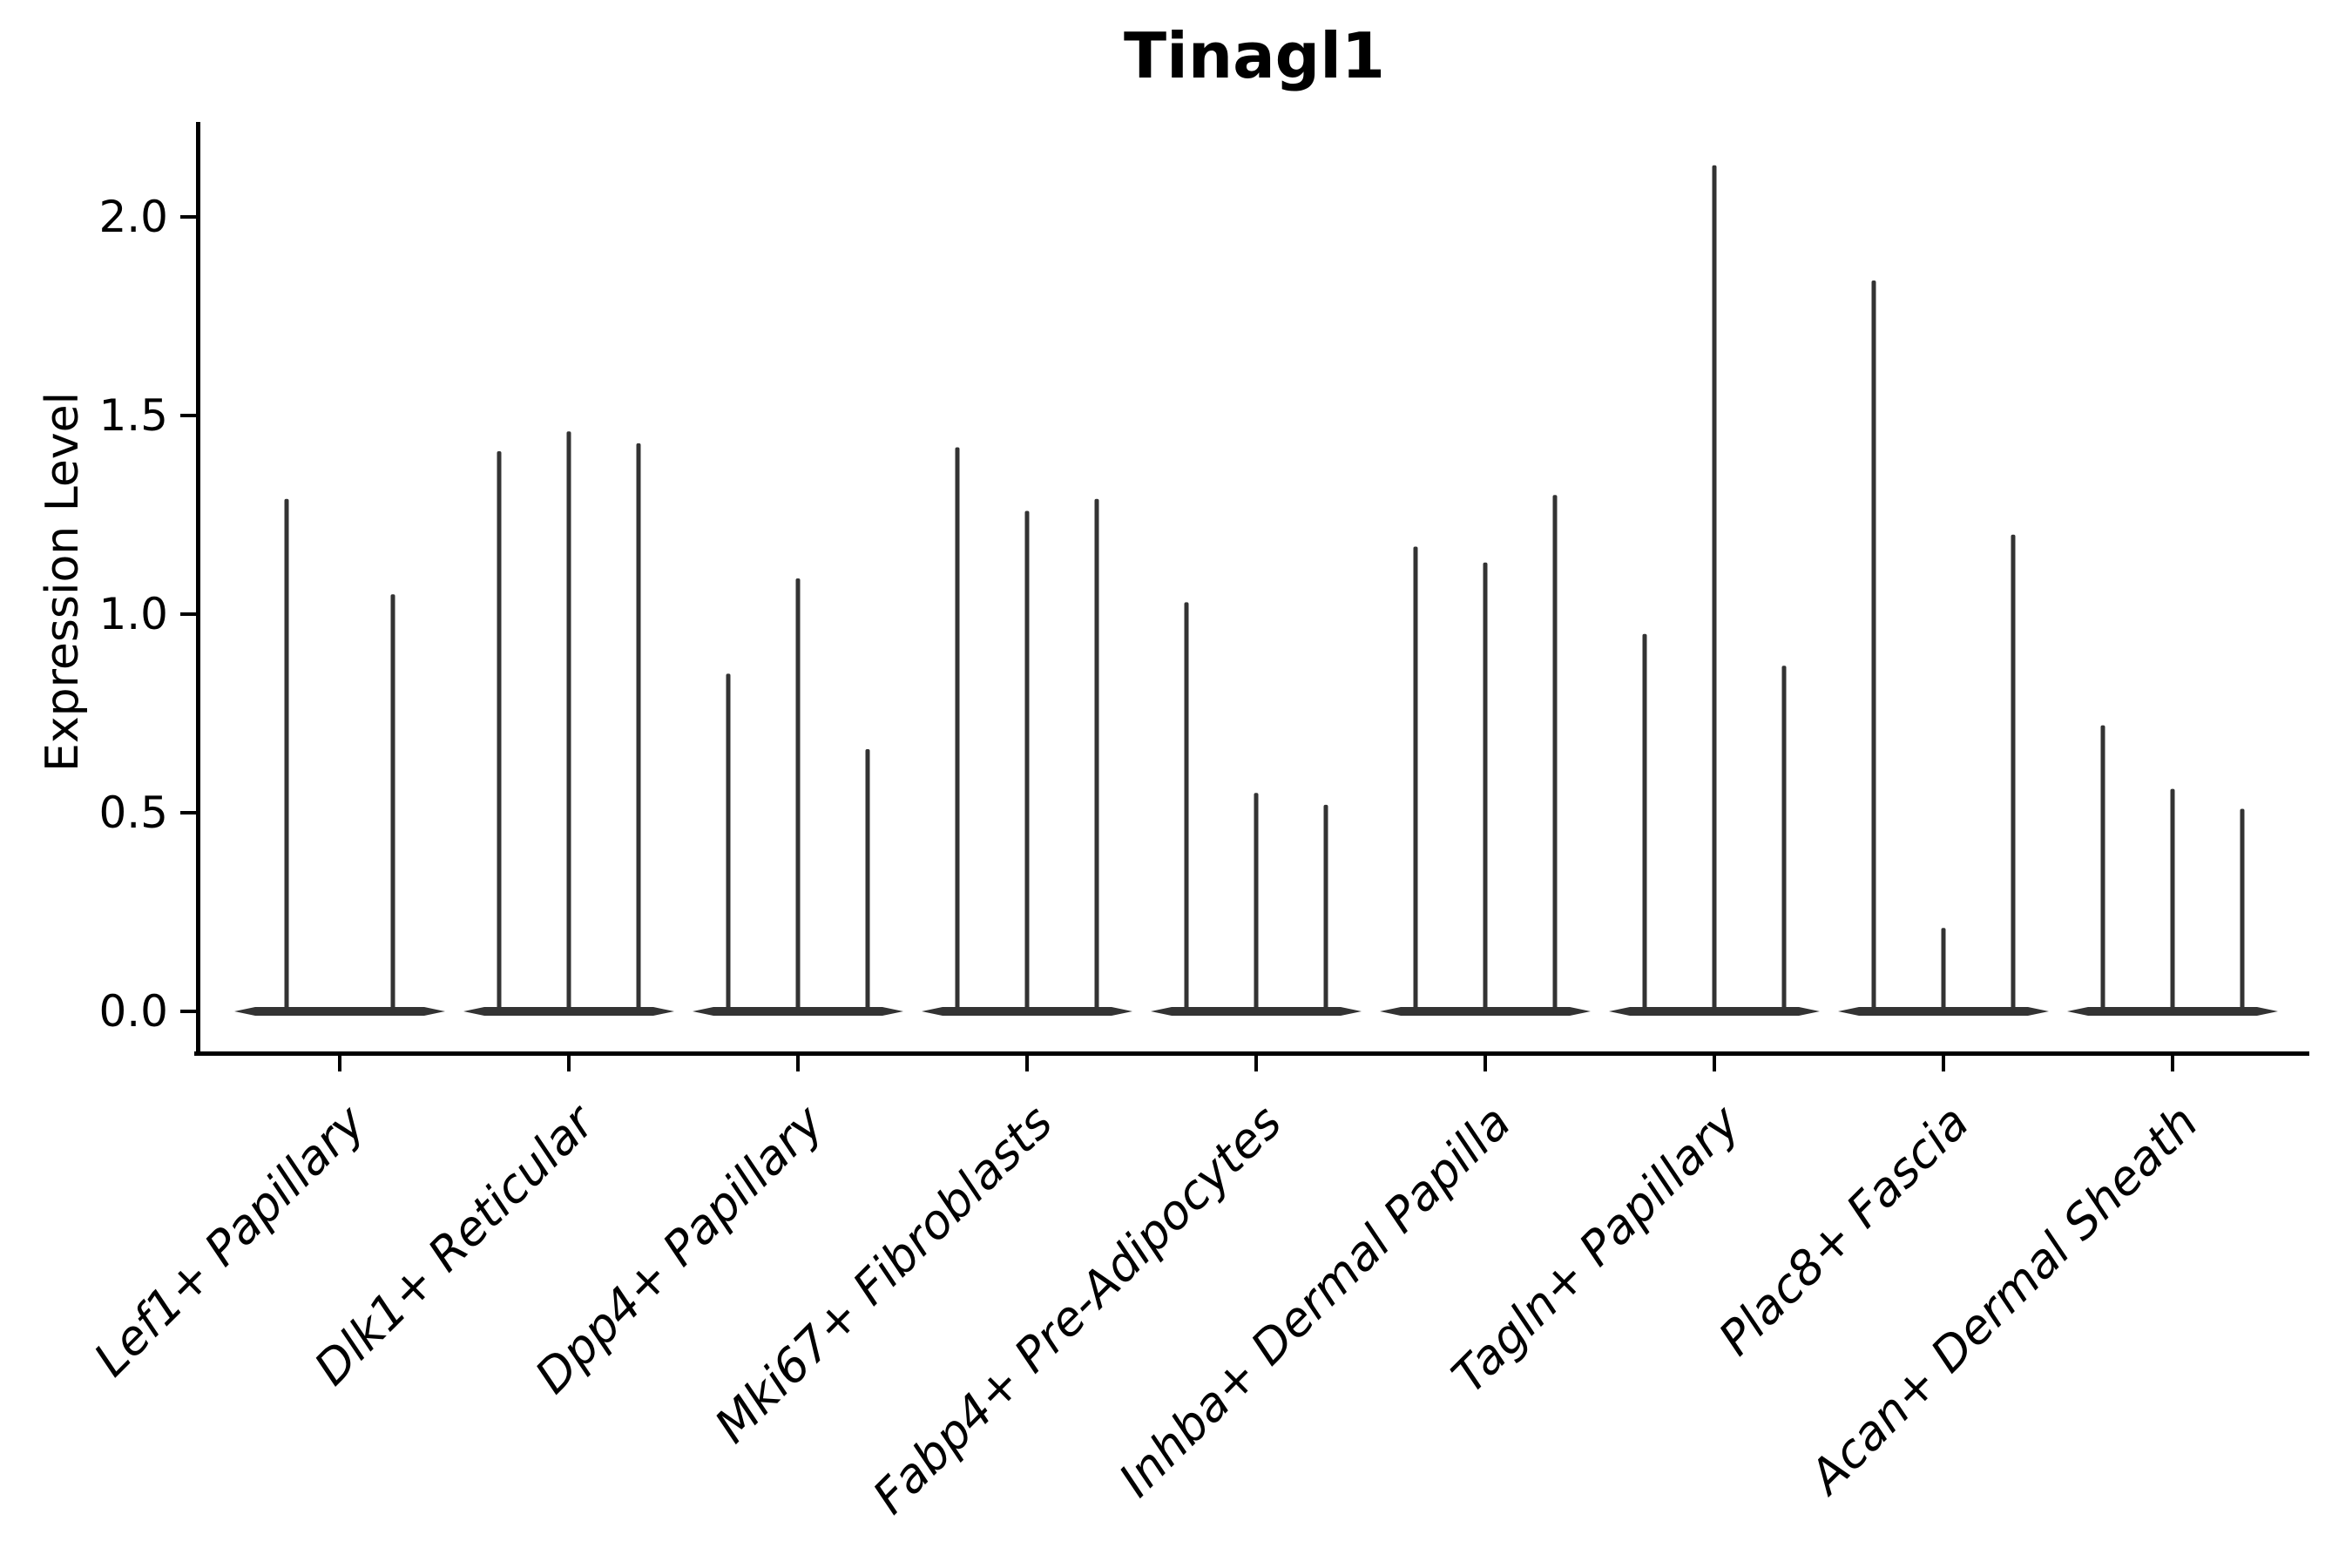  Describe the element at coordinates (1077, 1310) in the screenshot. I see `x-tick-label: Fabp4+ Pre-Adipocytes` at that location.